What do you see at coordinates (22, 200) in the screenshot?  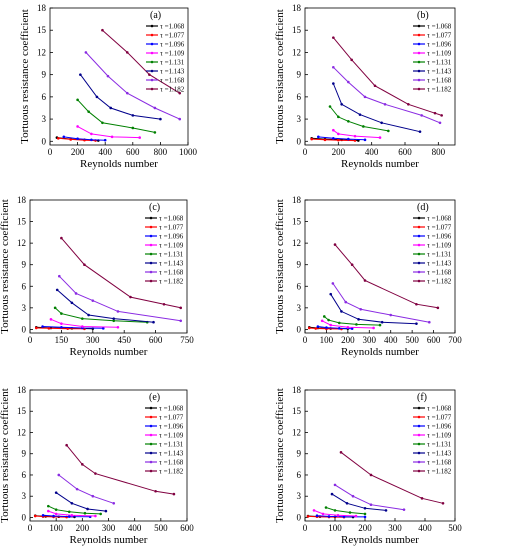 I see `y-tick-label: 18` at bounding box center [22, 200].